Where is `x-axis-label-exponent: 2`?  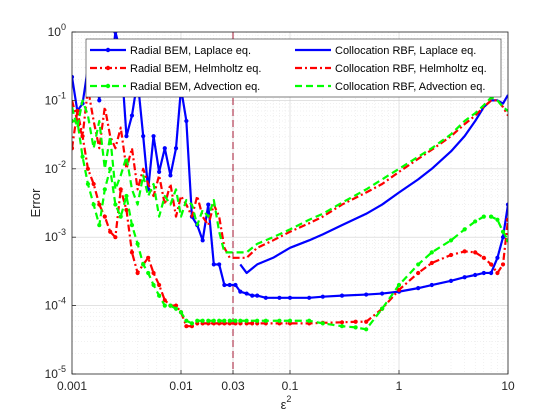
x-axis-label-exponent: 2 is located at coordinates (288, 399).